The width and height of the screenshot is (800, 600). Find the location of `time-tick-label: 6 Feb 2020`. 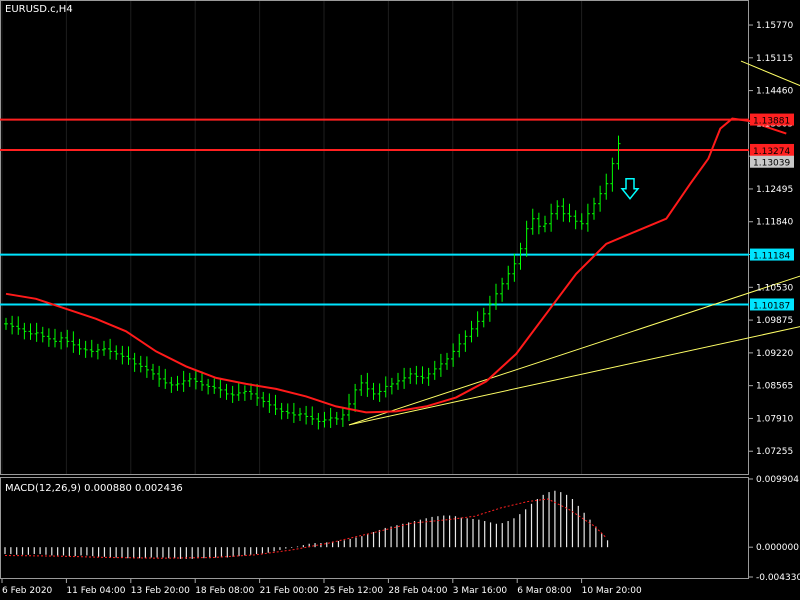

time-tick-label: 6 Feb 2020 is located at coordinates (27, 591).